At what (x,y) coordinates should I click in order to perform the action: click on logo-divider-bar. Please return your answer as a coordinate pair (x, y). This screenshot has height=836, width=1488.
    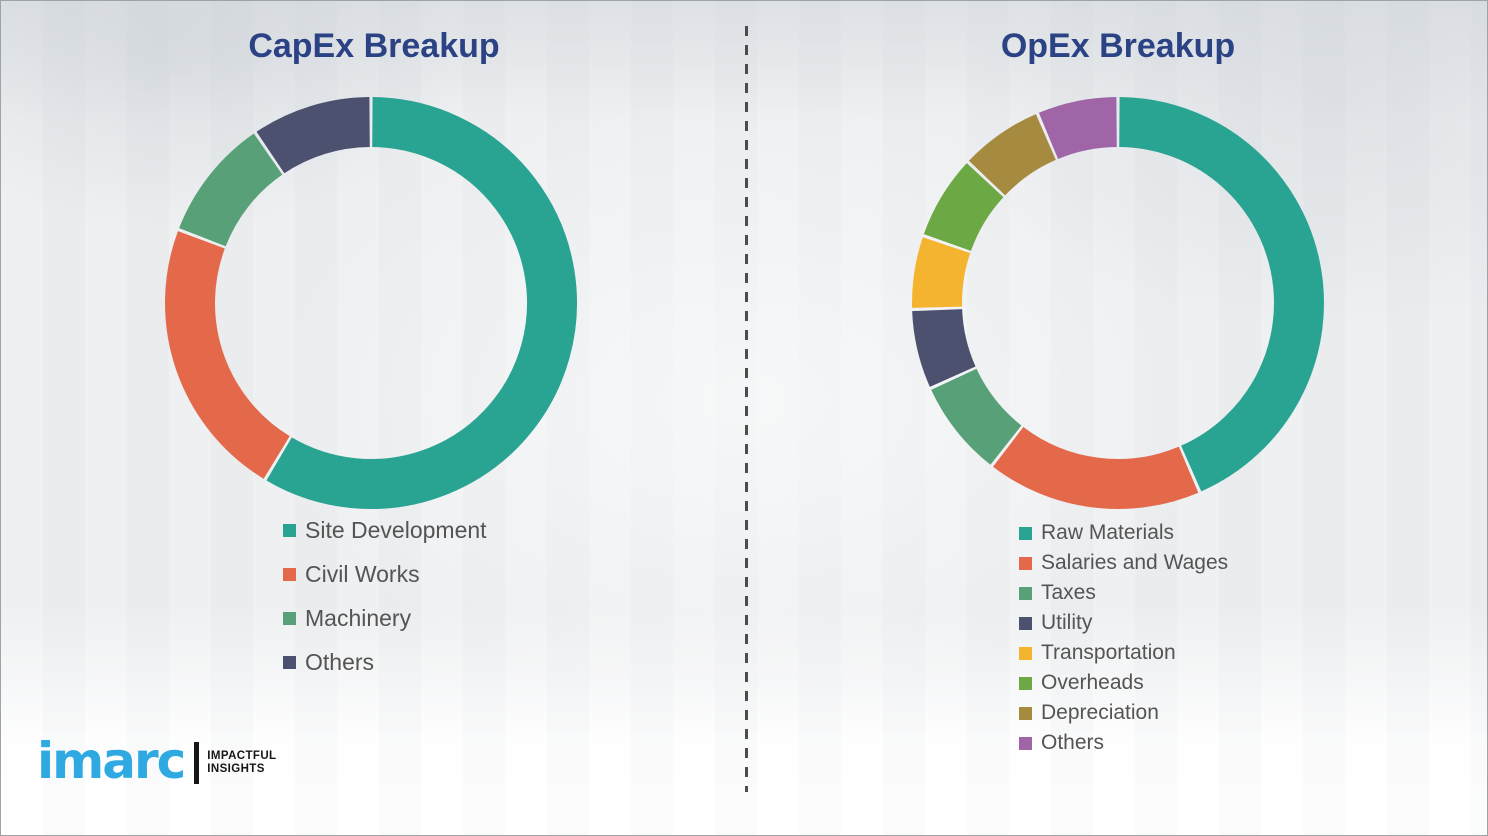
    Looking at the image, I should click on (197, 763).